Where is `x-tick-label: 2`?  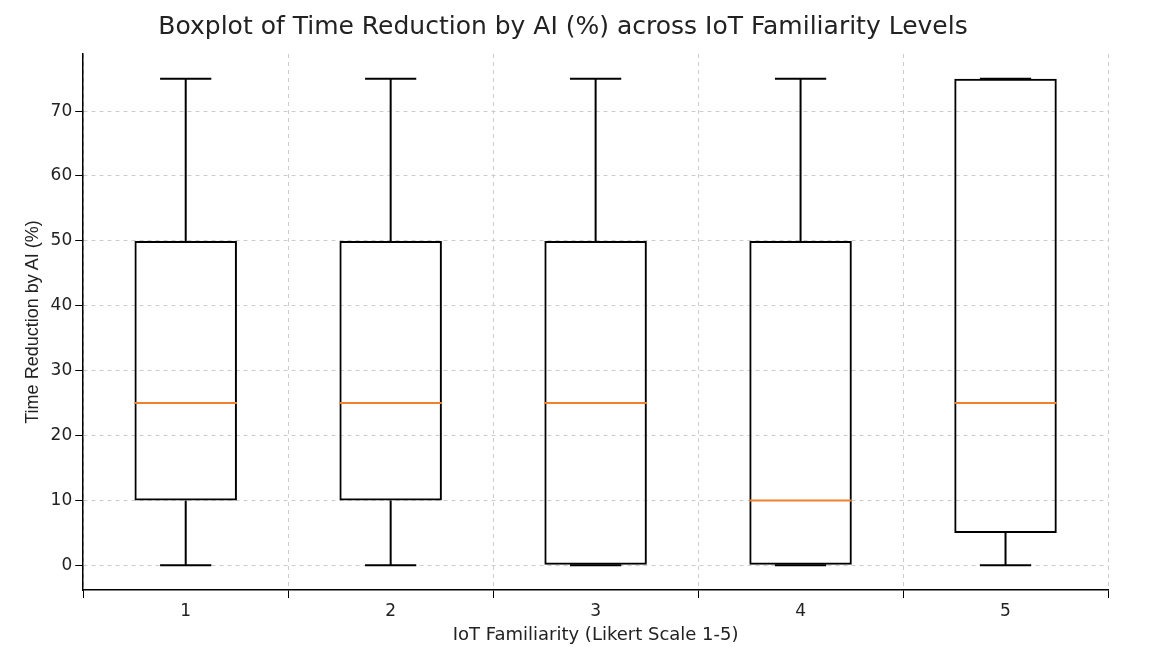
x-tick-label: 2 is located at coordinates (391, 609).